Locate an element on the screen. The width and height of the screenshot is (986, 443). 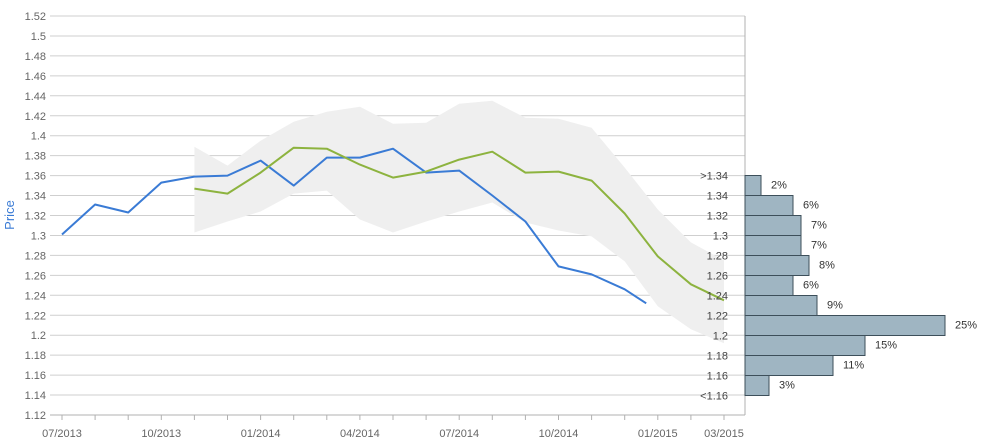
histogram-bin-label: 1.34 is located at coordinates (717, 197).